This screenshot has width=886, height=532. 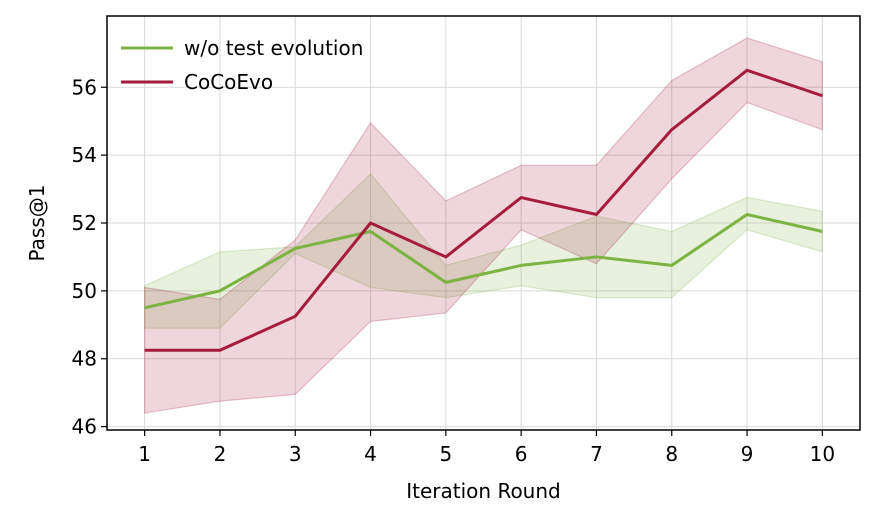 What do you see at coordinates (84, 291) in the screenshot?
I see `y-tick-label: 50` at bounding box center [84, 291].